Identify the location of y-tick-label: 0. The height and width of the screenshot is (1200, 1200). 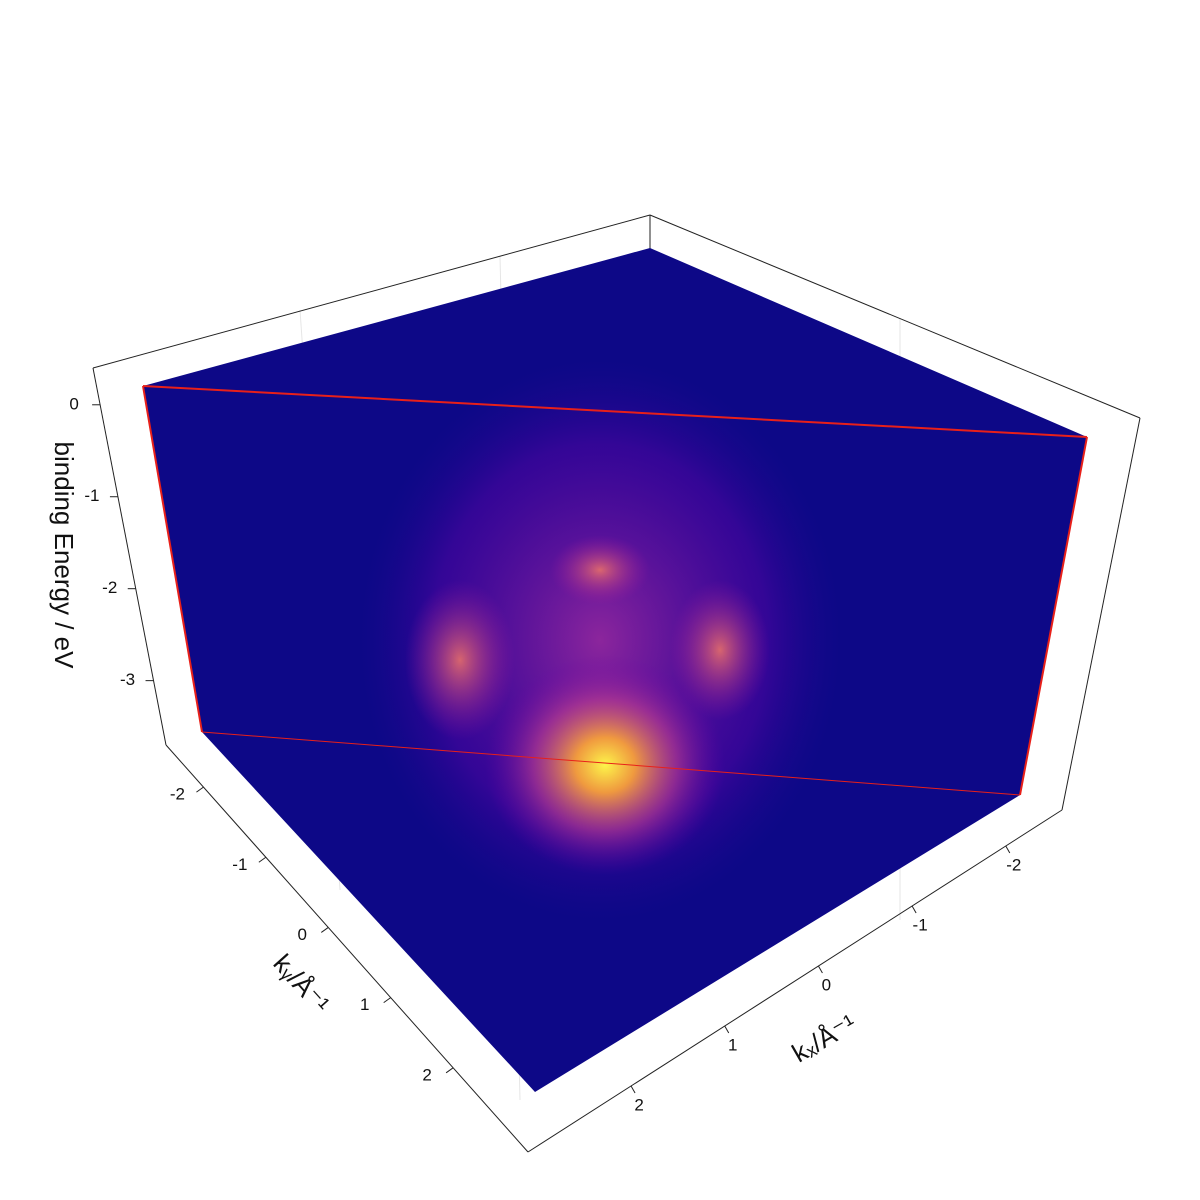
(302, 934).